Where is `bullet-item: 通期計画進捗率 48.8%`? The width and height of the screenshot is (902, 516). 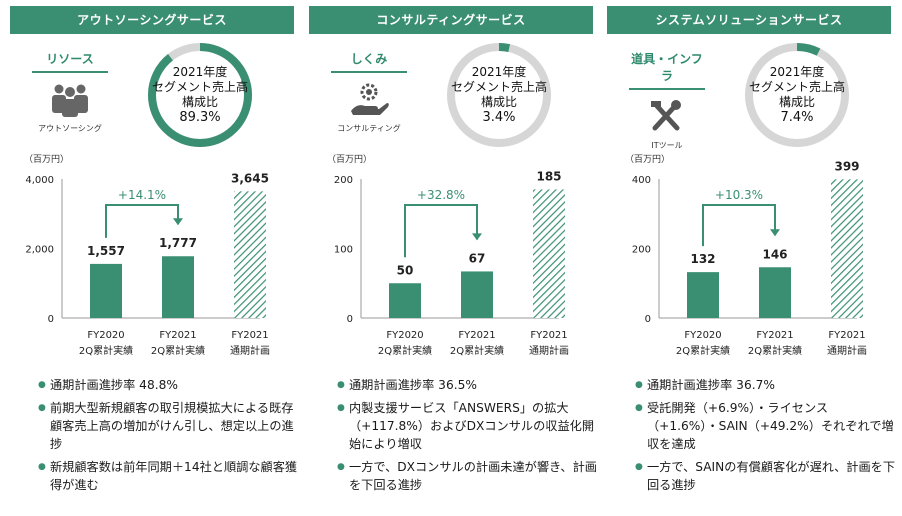 bullet-item: 通期計画進捗率 48.8% is located at coordinates (170, 385).